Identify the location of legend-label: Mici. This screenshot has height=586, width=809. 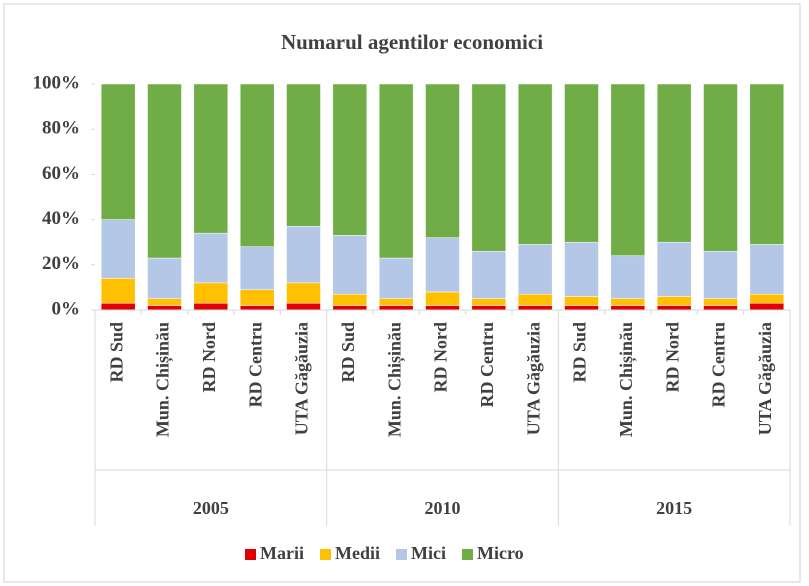
(428, 553).